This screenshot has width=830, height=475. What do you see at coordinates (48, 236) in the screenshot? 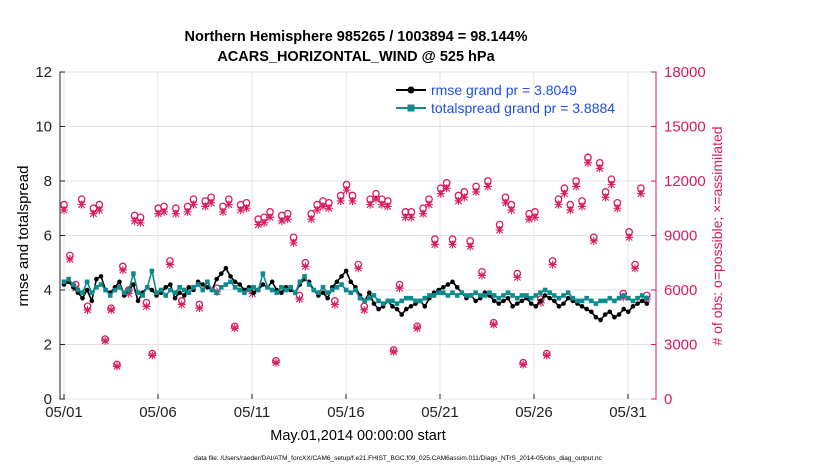
I see `y-tick-label-left: 6` at bounding box center [48, 236].